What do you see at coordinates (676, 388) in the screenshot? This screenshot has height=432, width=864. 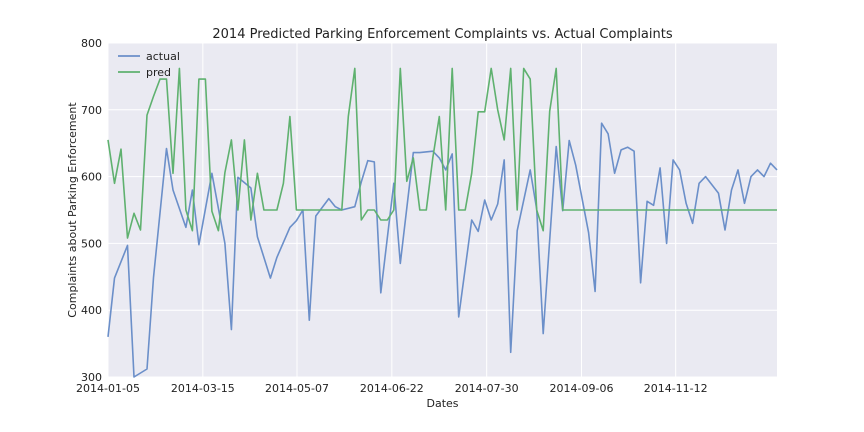 I see `x-tick-label: 2014-11-12` at bounding box center [676, 388].